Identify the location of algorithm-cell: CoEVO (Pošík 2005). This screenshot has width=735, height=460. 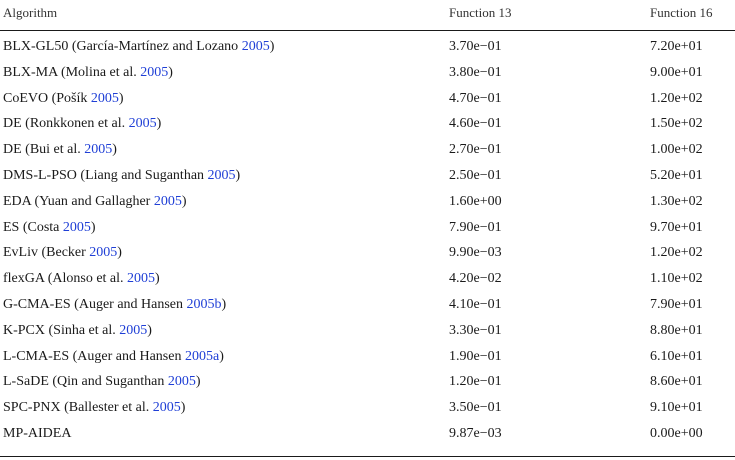
(63, 99).